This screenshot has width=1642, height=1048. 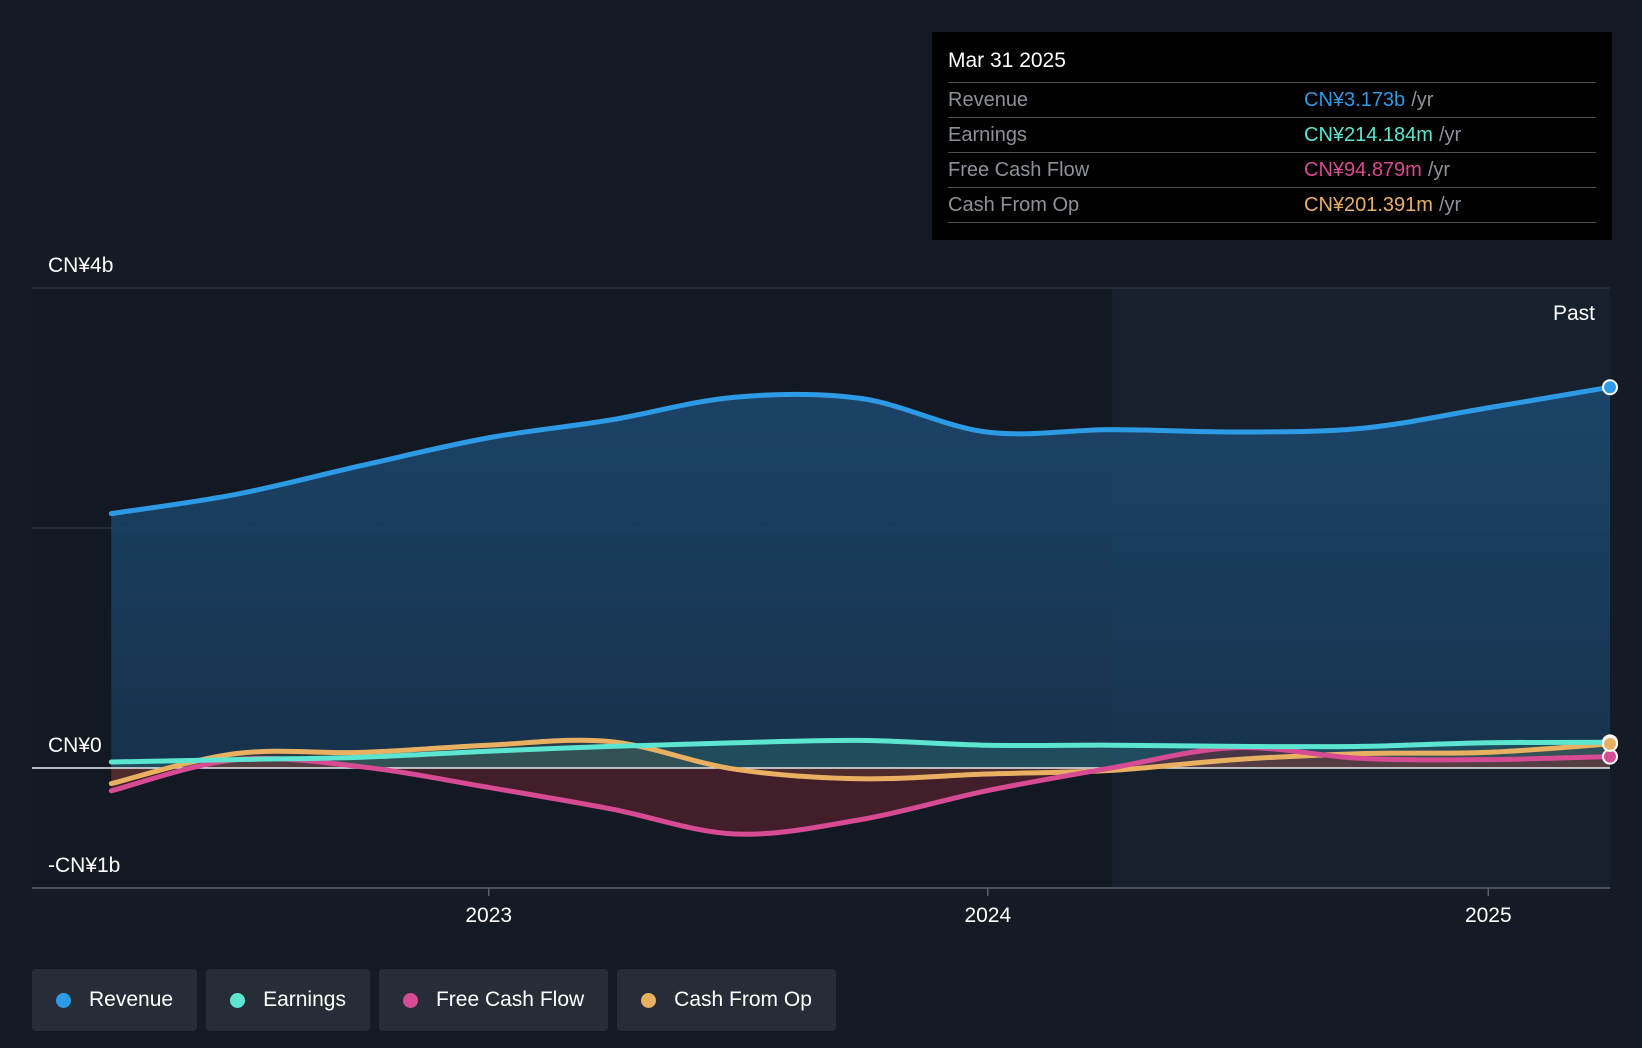 What do you see at coordinates (304, 999) in the screenshot?
I see `legend-label: Earnings` at bounding box center [304, 999].